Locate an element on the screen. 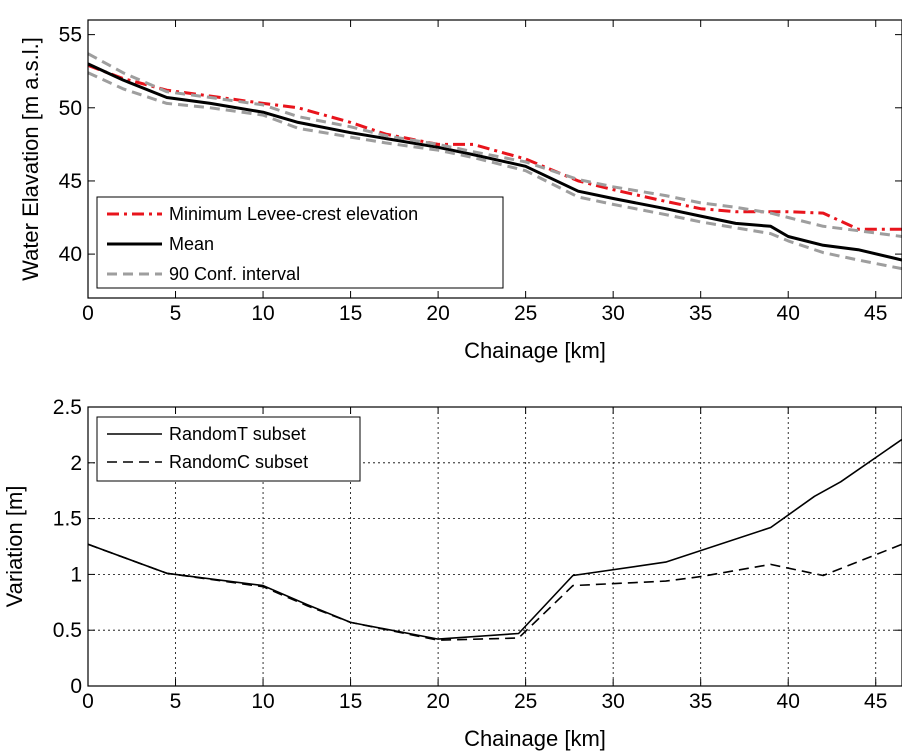 The height and width of the screenshot is (751, 902). y-tick-label: 45 is located at coordinates (70, 181).